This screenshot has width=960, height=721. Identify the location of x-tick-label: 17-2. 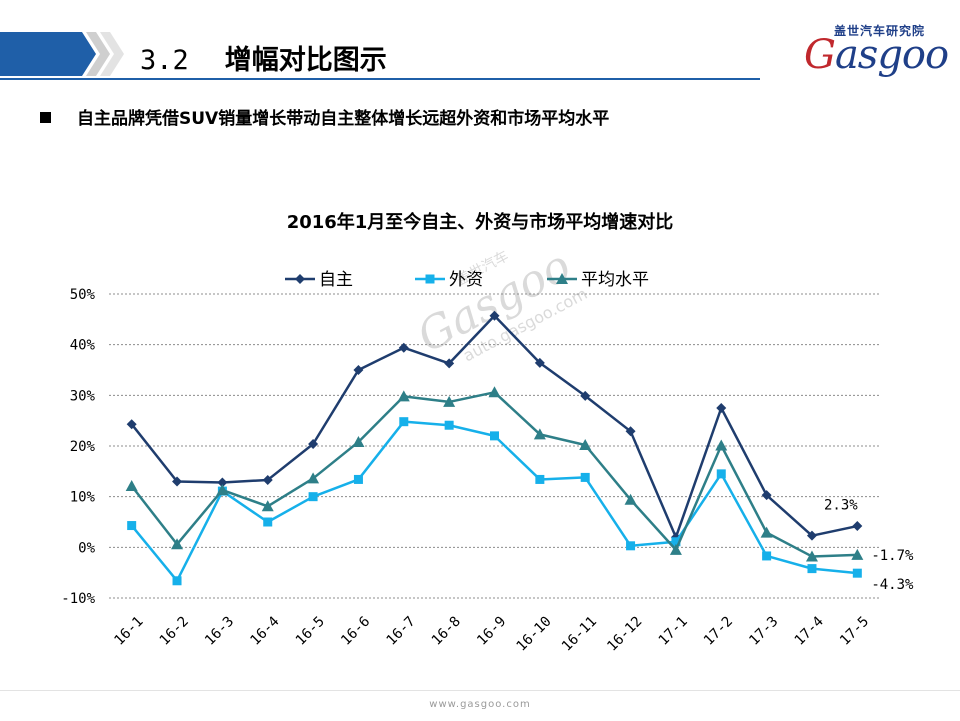
(718, 631).